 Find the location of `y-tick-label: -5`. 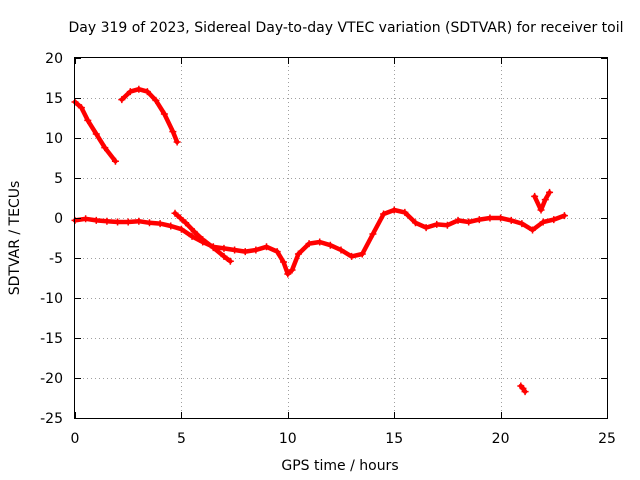

y-tick-label: -5 is located at coordinates (56, 259).